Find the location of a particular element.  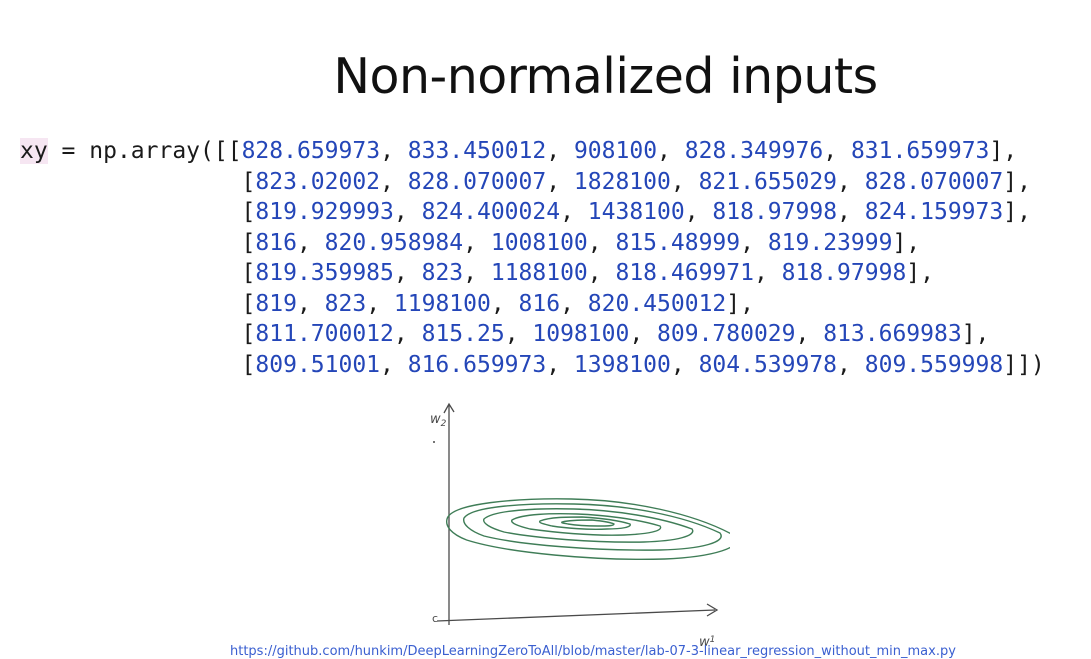

code-variable: xy is located at coordinates (34, 151).